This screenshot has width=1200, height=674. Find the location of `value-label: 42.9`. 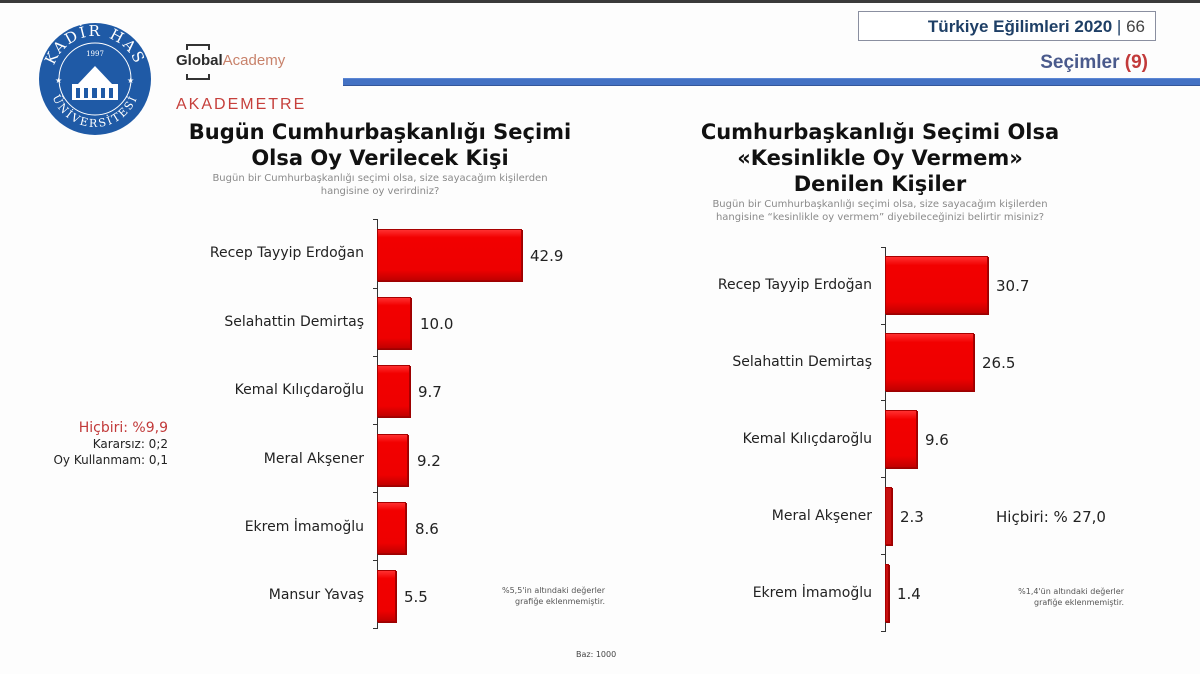

value-label: 42.9 is located at coordinates (547, 256).